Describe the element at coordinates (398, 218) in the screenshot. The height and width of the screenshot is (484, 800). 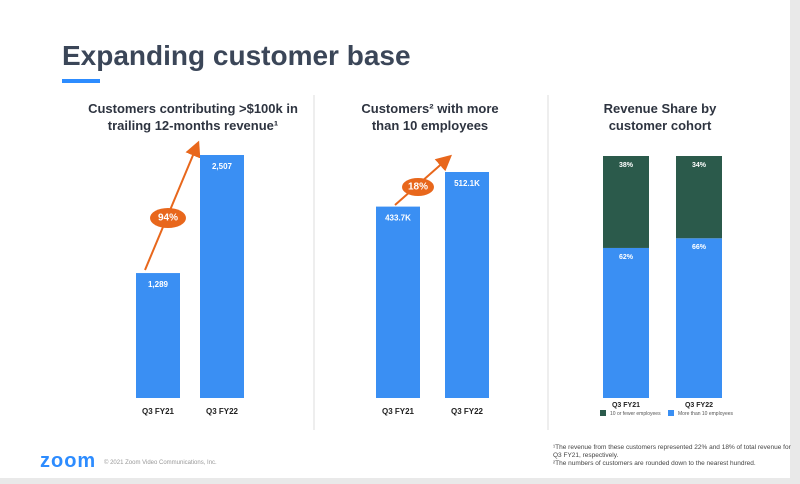
I see `value-label: 433.7K` at that location.